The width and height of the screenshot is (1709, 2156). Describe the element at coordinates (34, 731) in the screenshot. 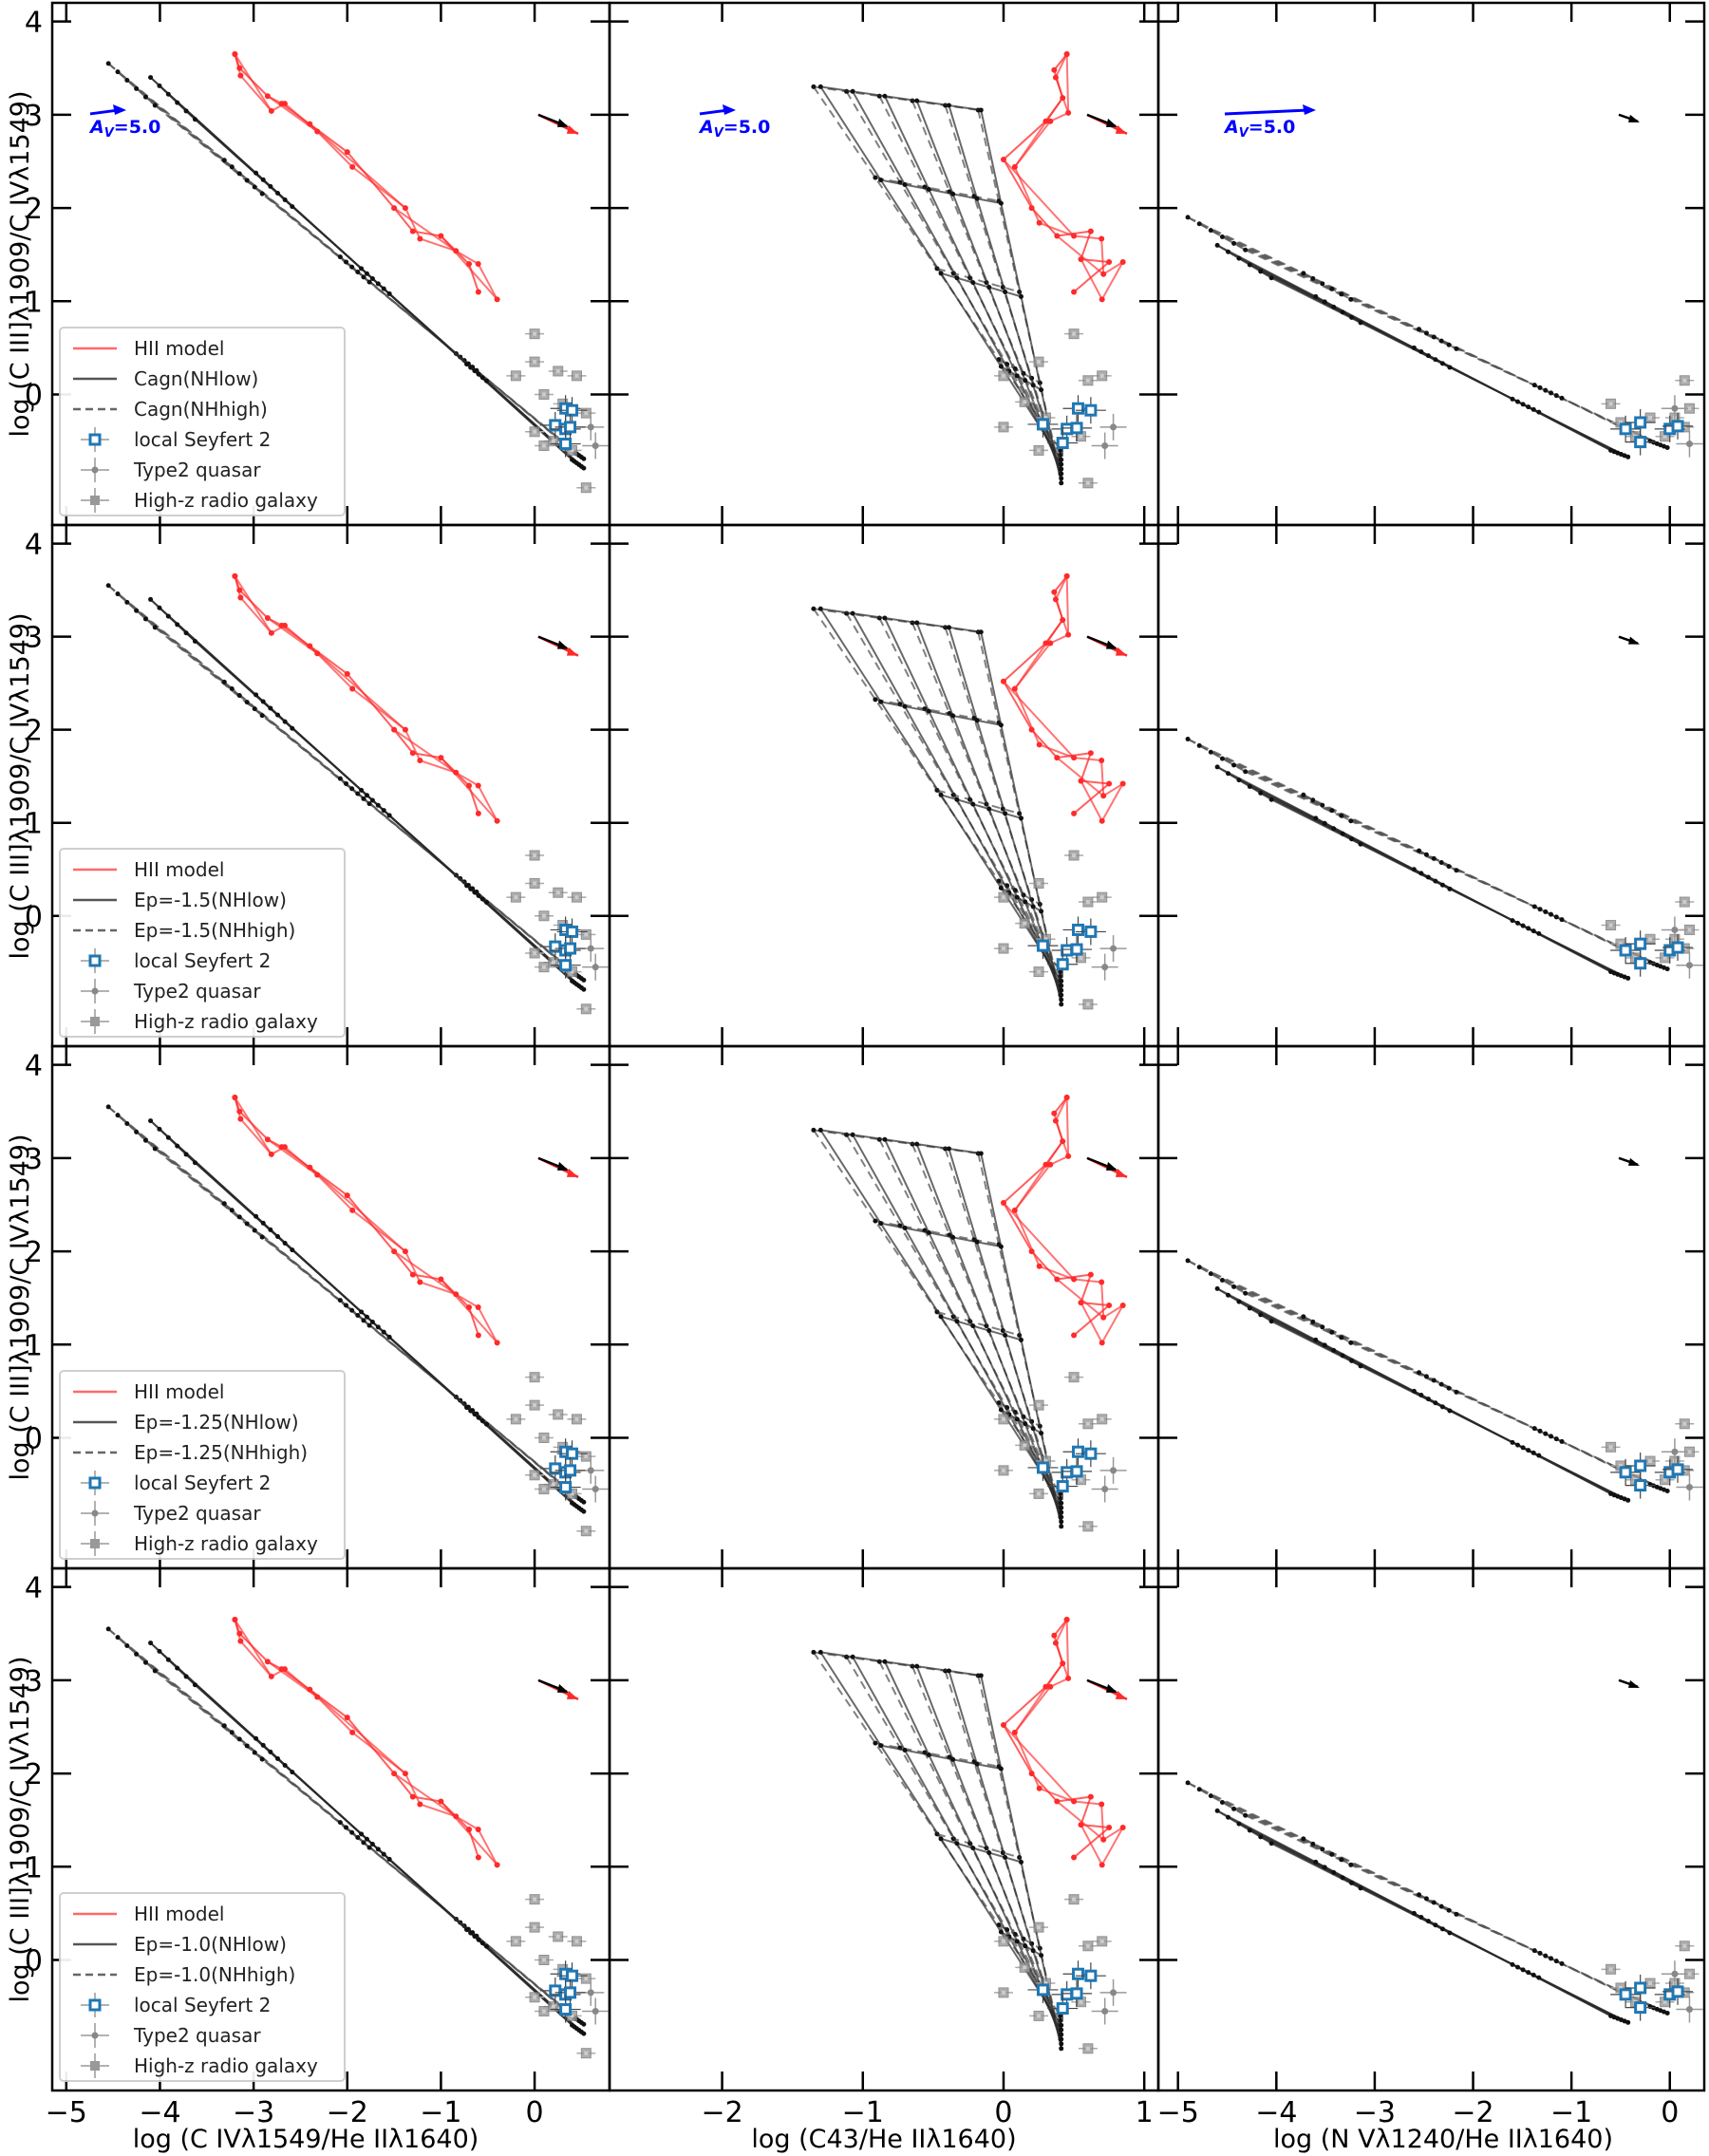

I see `y-tick-label: 2` at that location.